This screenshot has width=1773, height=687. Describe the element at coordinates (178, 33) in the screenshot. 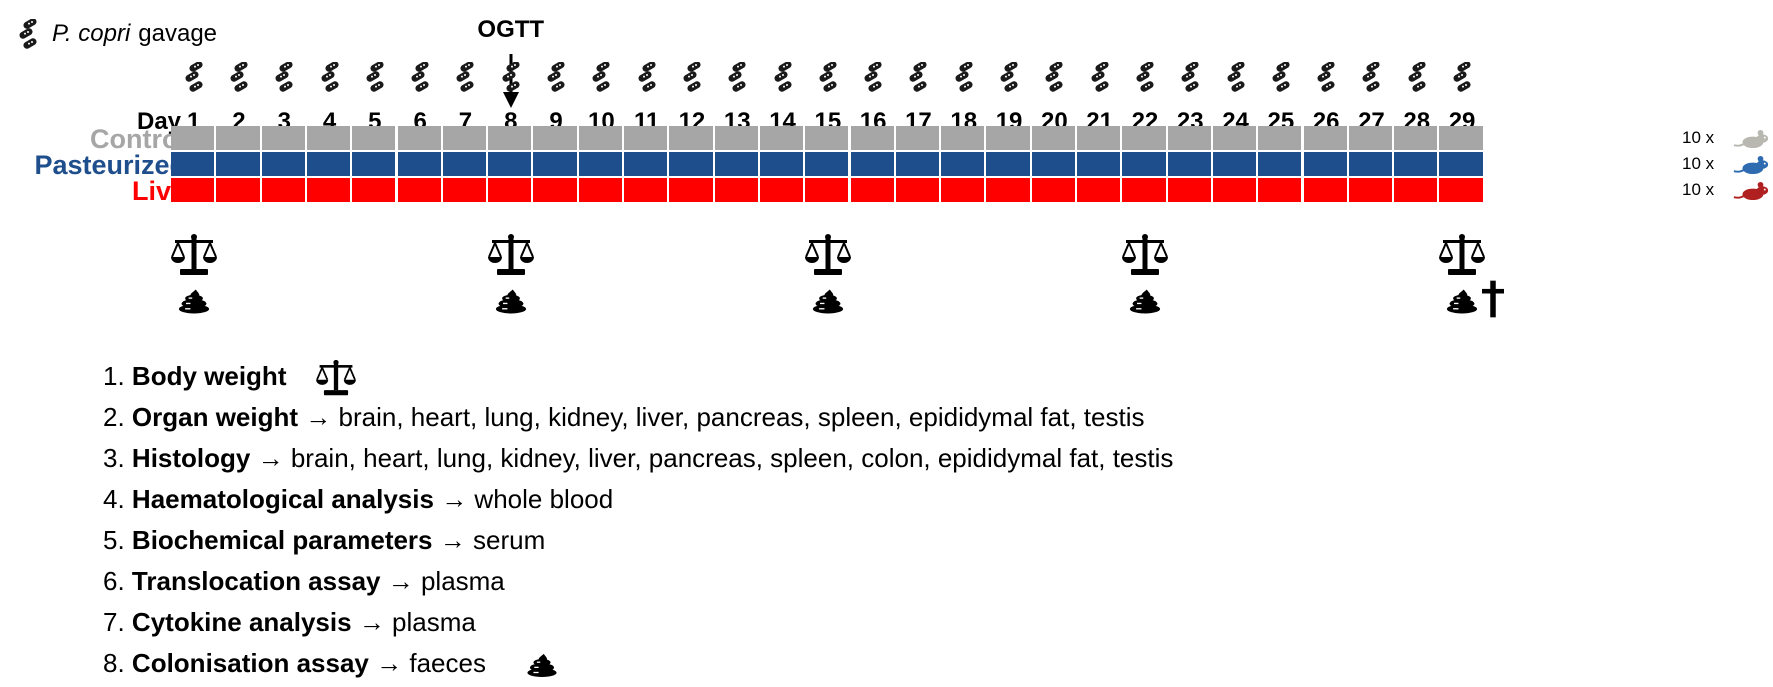

I see `legend-action: gavage` at that location.